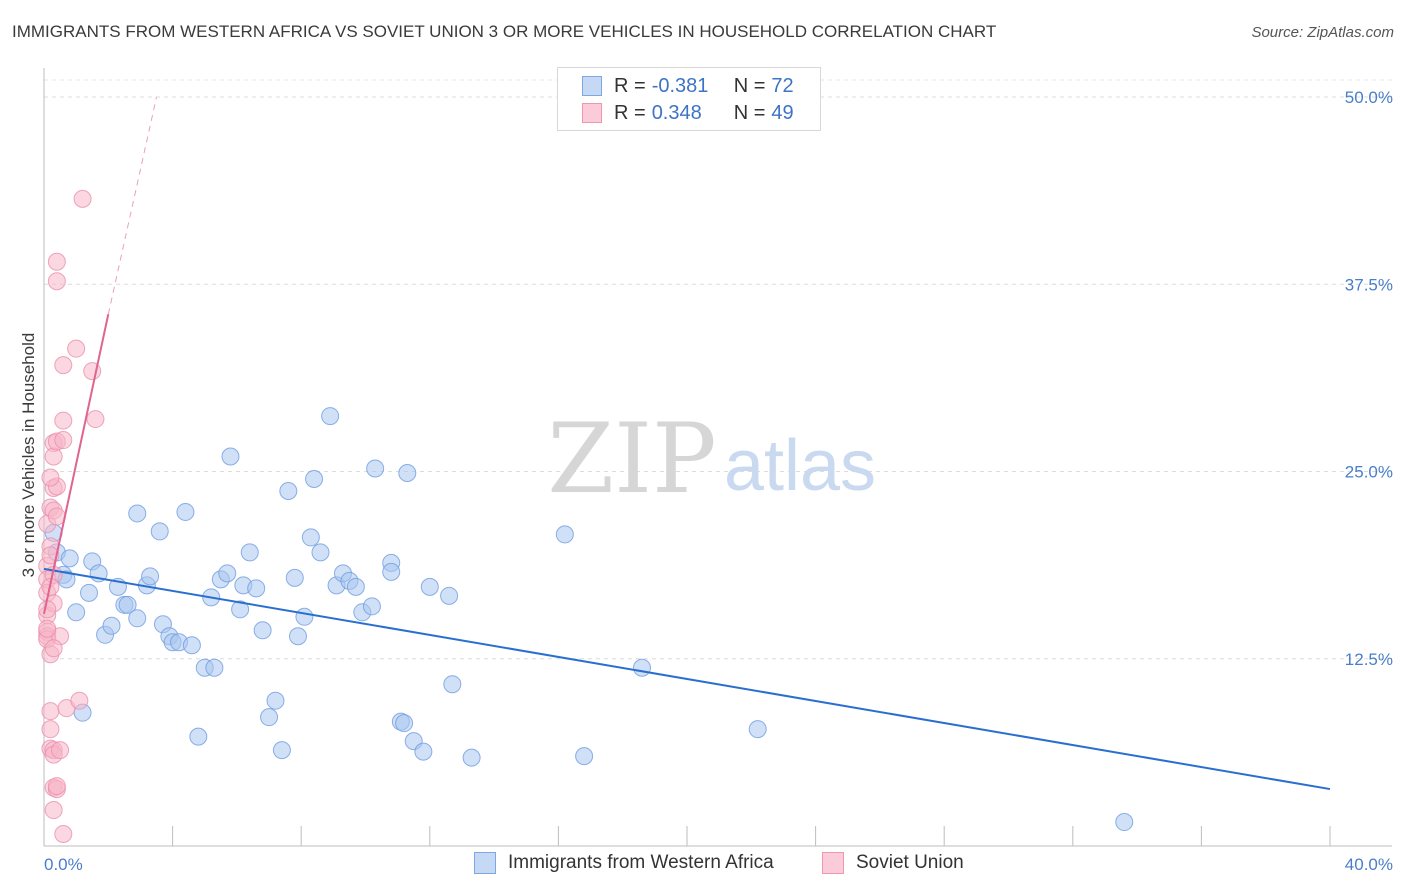 The image size is (1406, 892). I want to click on y-tick-label: 25.0%, so click(1369, 472).